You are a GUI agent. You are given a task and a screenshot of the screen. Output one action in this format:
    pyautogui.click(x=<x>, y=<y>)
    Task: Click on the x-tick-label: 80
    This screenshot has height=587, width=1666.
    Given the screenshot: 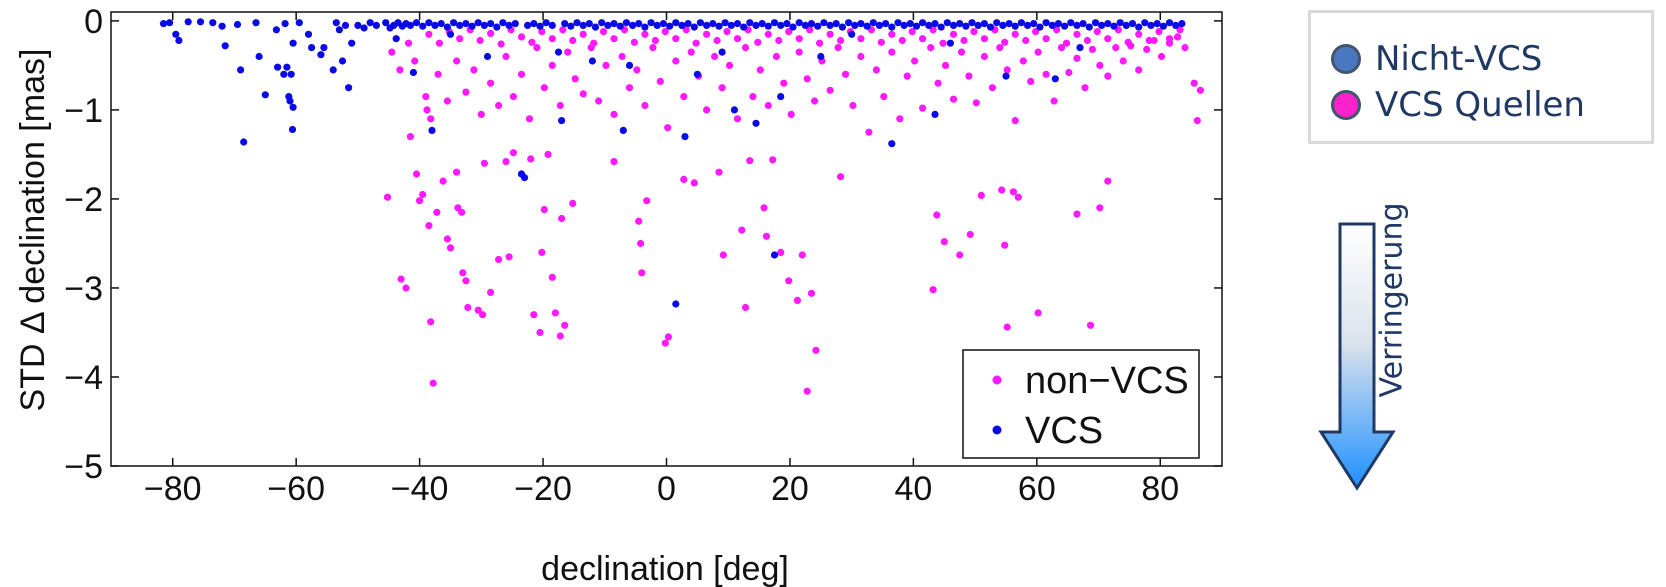 What is the action you would take?
    pyautogui.click(x=1160, y=489)
    